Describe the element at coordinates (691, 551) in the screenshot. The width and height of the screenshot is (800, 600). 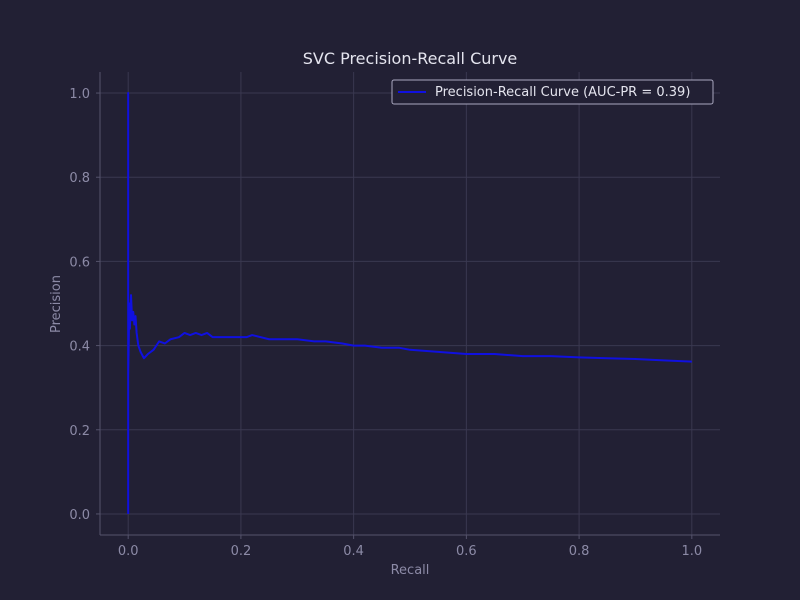
I see `x-tick-label: 1.0` at that location.